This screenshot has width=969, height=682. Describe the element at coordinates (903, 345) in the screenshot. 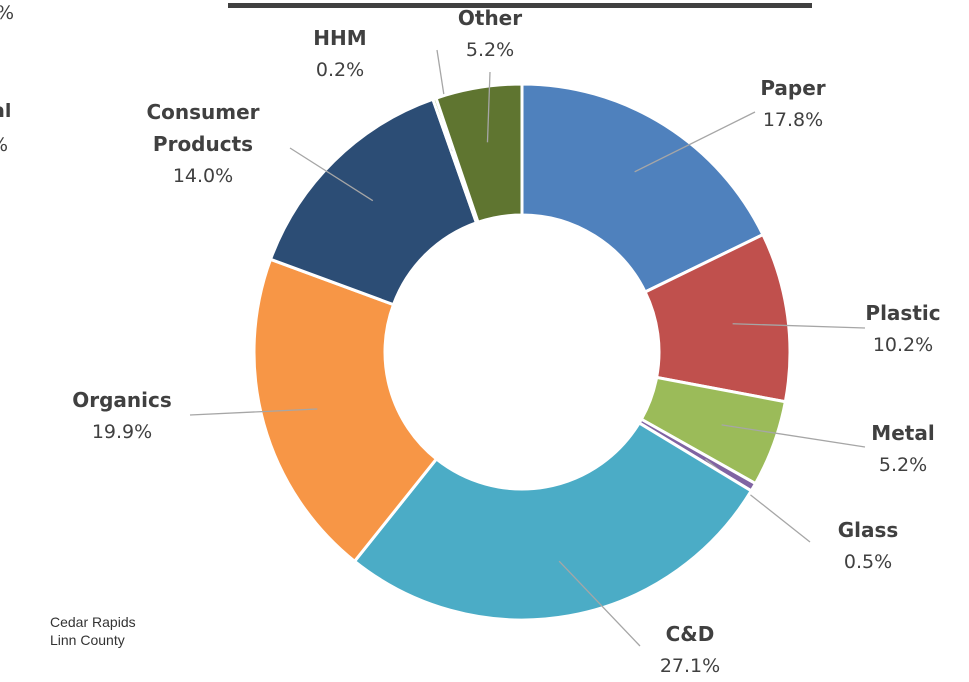

I see `slice-label-value: 10.2%` at that location.